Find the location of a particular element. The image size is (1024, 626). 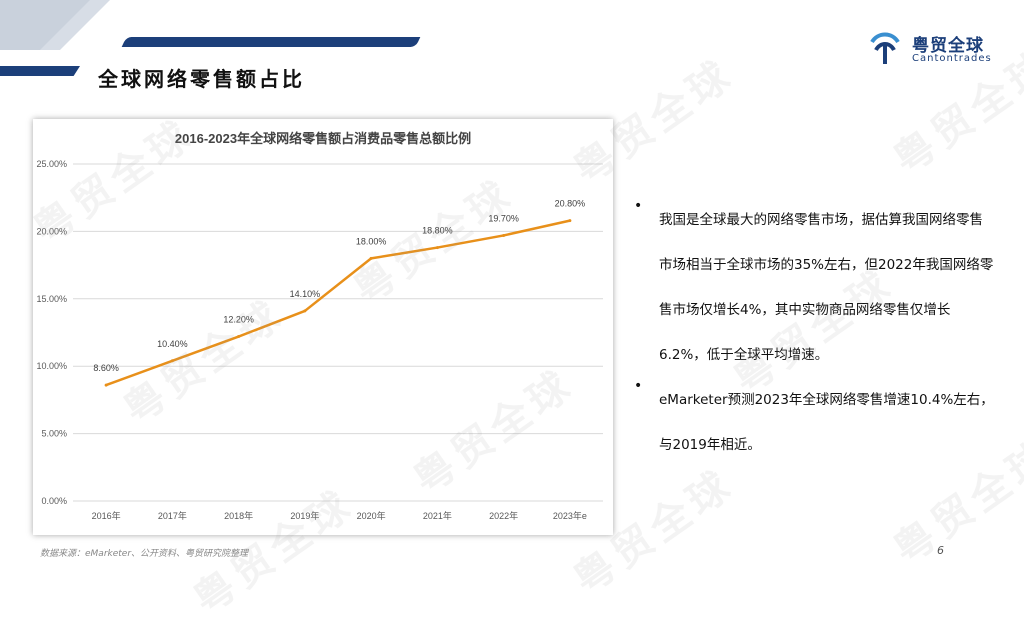

y-tick-label: 5.00% is located at coordinates (54, 434).